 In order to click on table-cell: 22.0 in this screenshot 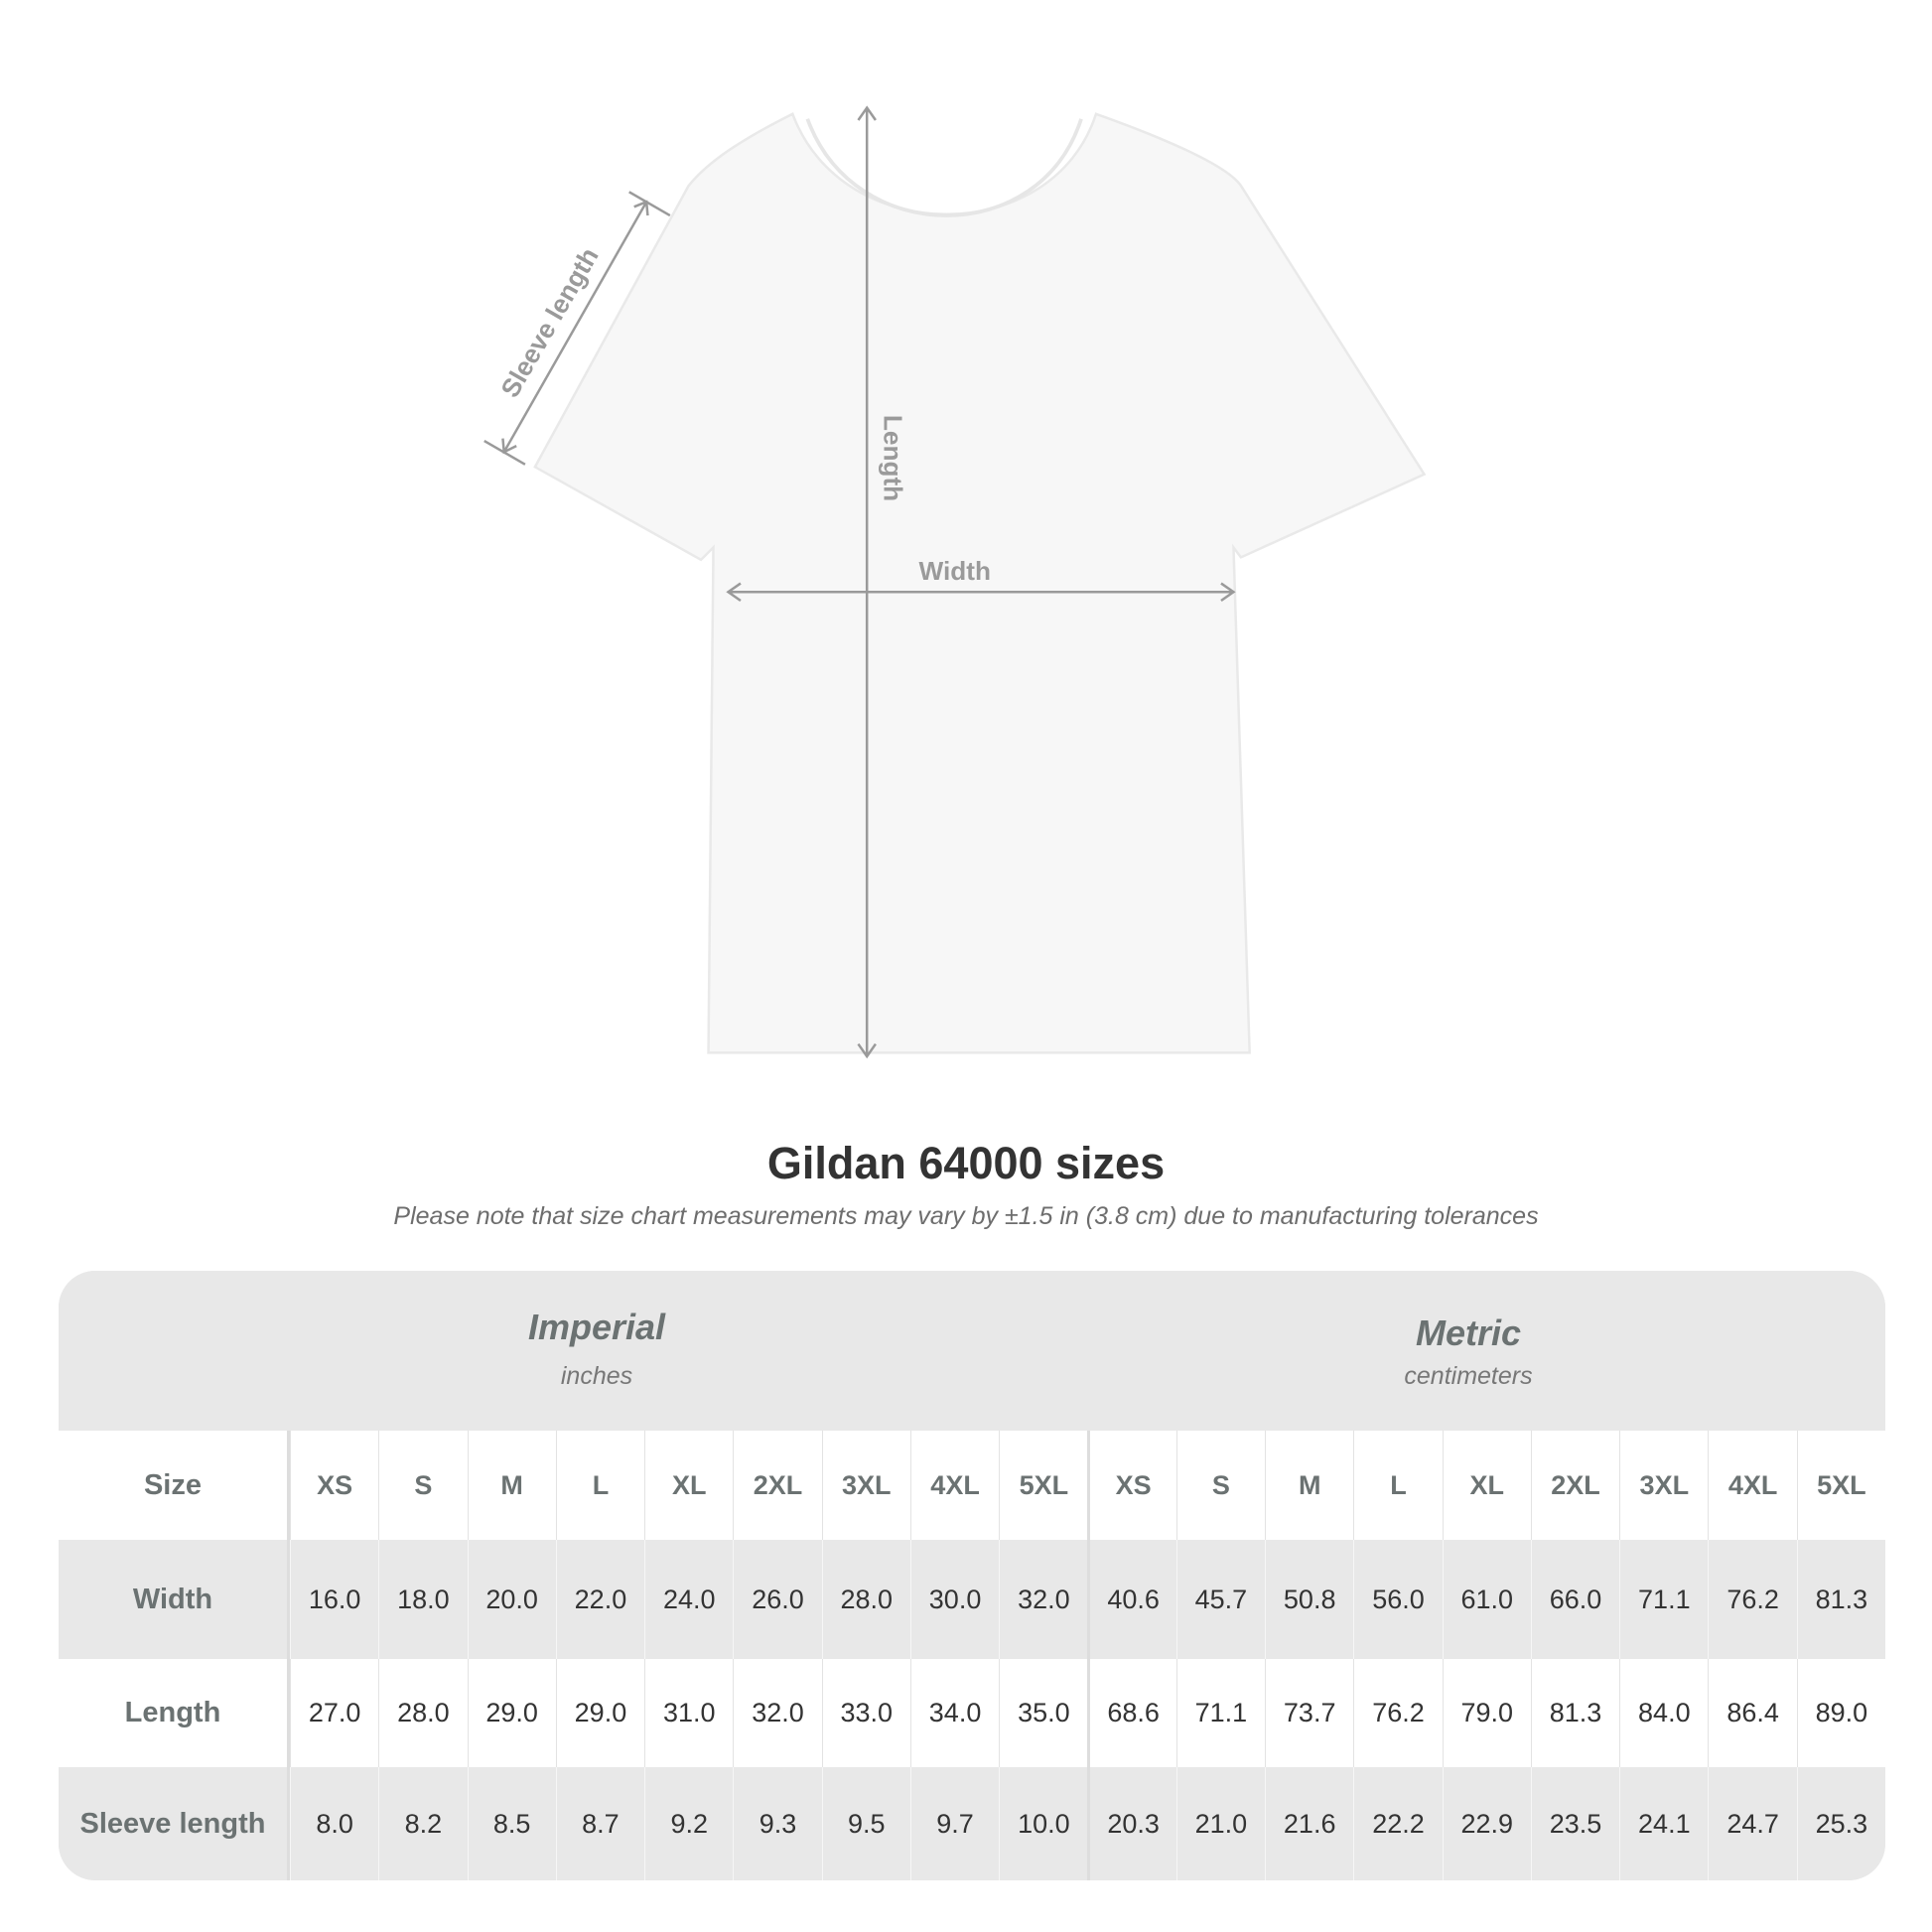, I will do `click(599, 1600)`.